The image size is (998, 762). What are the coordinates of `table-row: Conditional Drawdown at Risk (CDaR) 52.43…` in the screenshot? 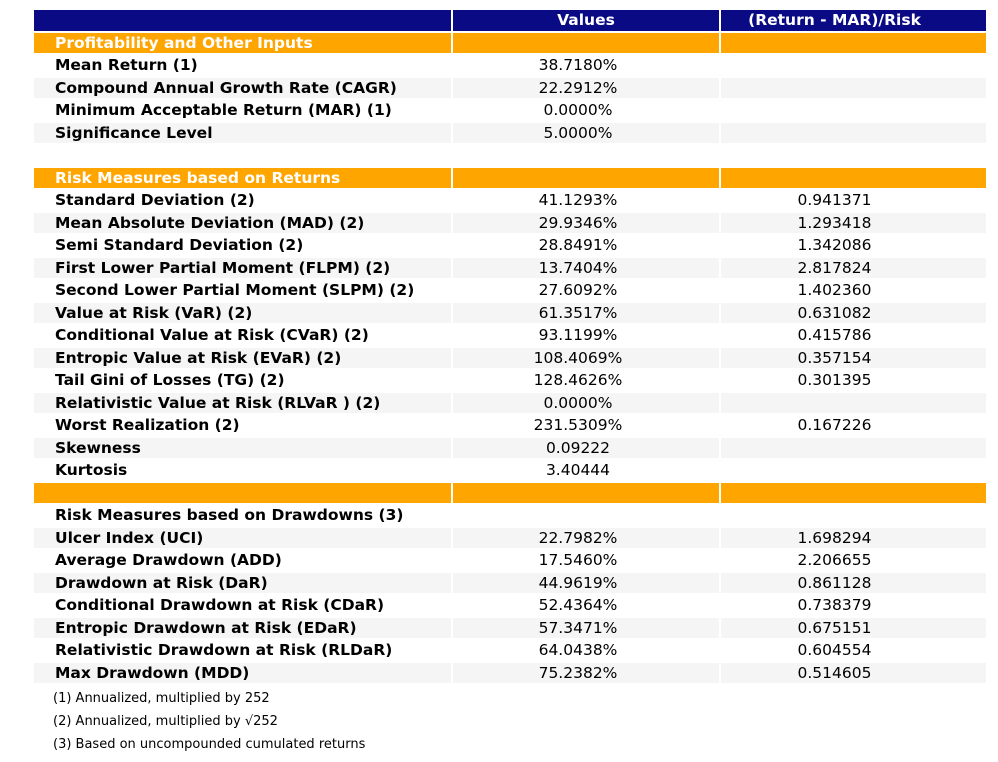 It's located at (510, 605).